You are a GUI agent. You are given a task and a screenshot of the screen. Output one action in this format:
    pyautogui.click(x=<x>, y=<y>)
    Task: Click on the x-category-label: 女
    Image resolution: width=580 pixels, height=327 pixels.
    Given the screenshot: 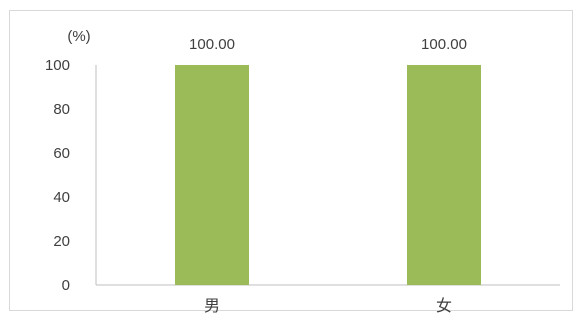 What is the action you would take?
    pyautogui.click(x=444, y=305)
    